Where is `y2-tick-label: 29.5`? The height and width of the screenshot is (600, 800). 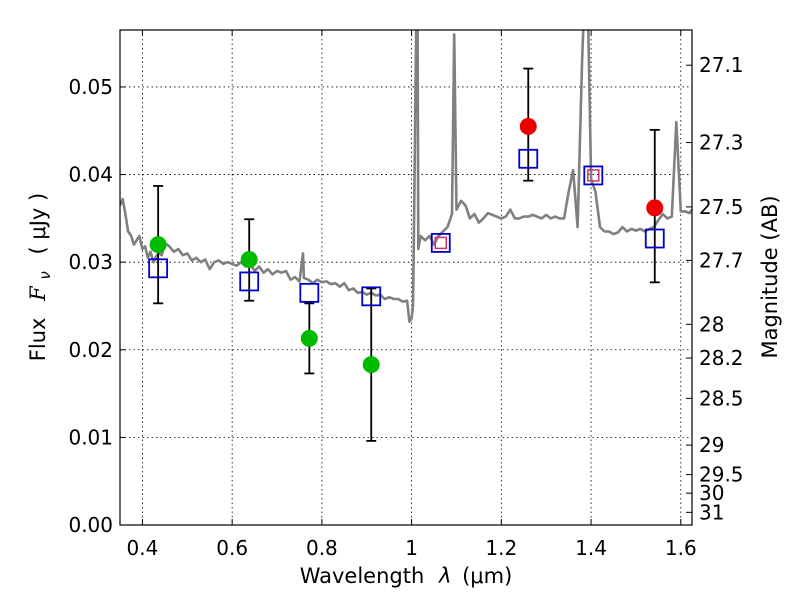 y2-tick-label: 29.5 is located at coordinates (721, 475).